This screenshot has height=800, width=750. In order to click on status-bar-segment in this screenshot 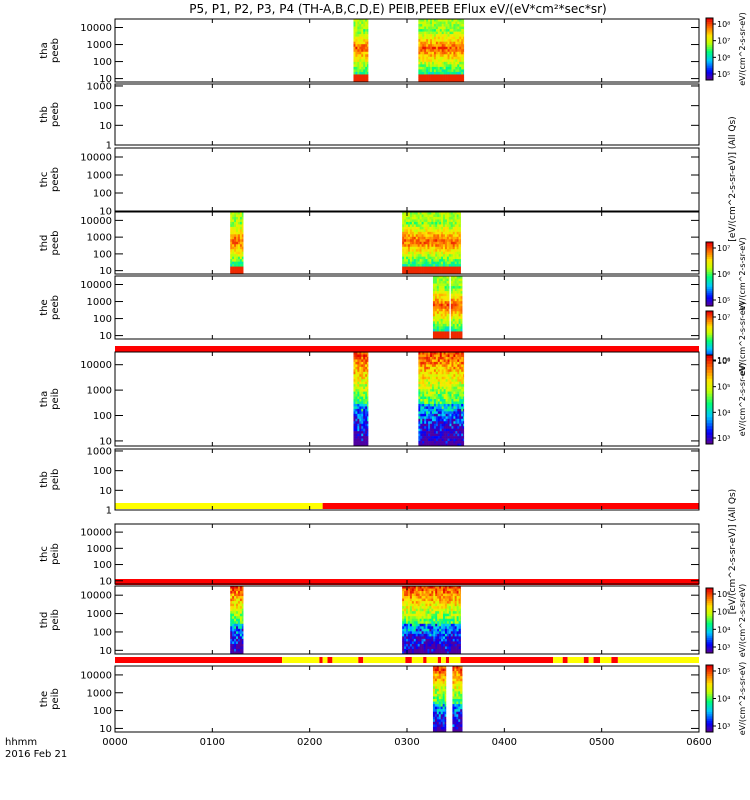, I will do `click(597, 660)`.